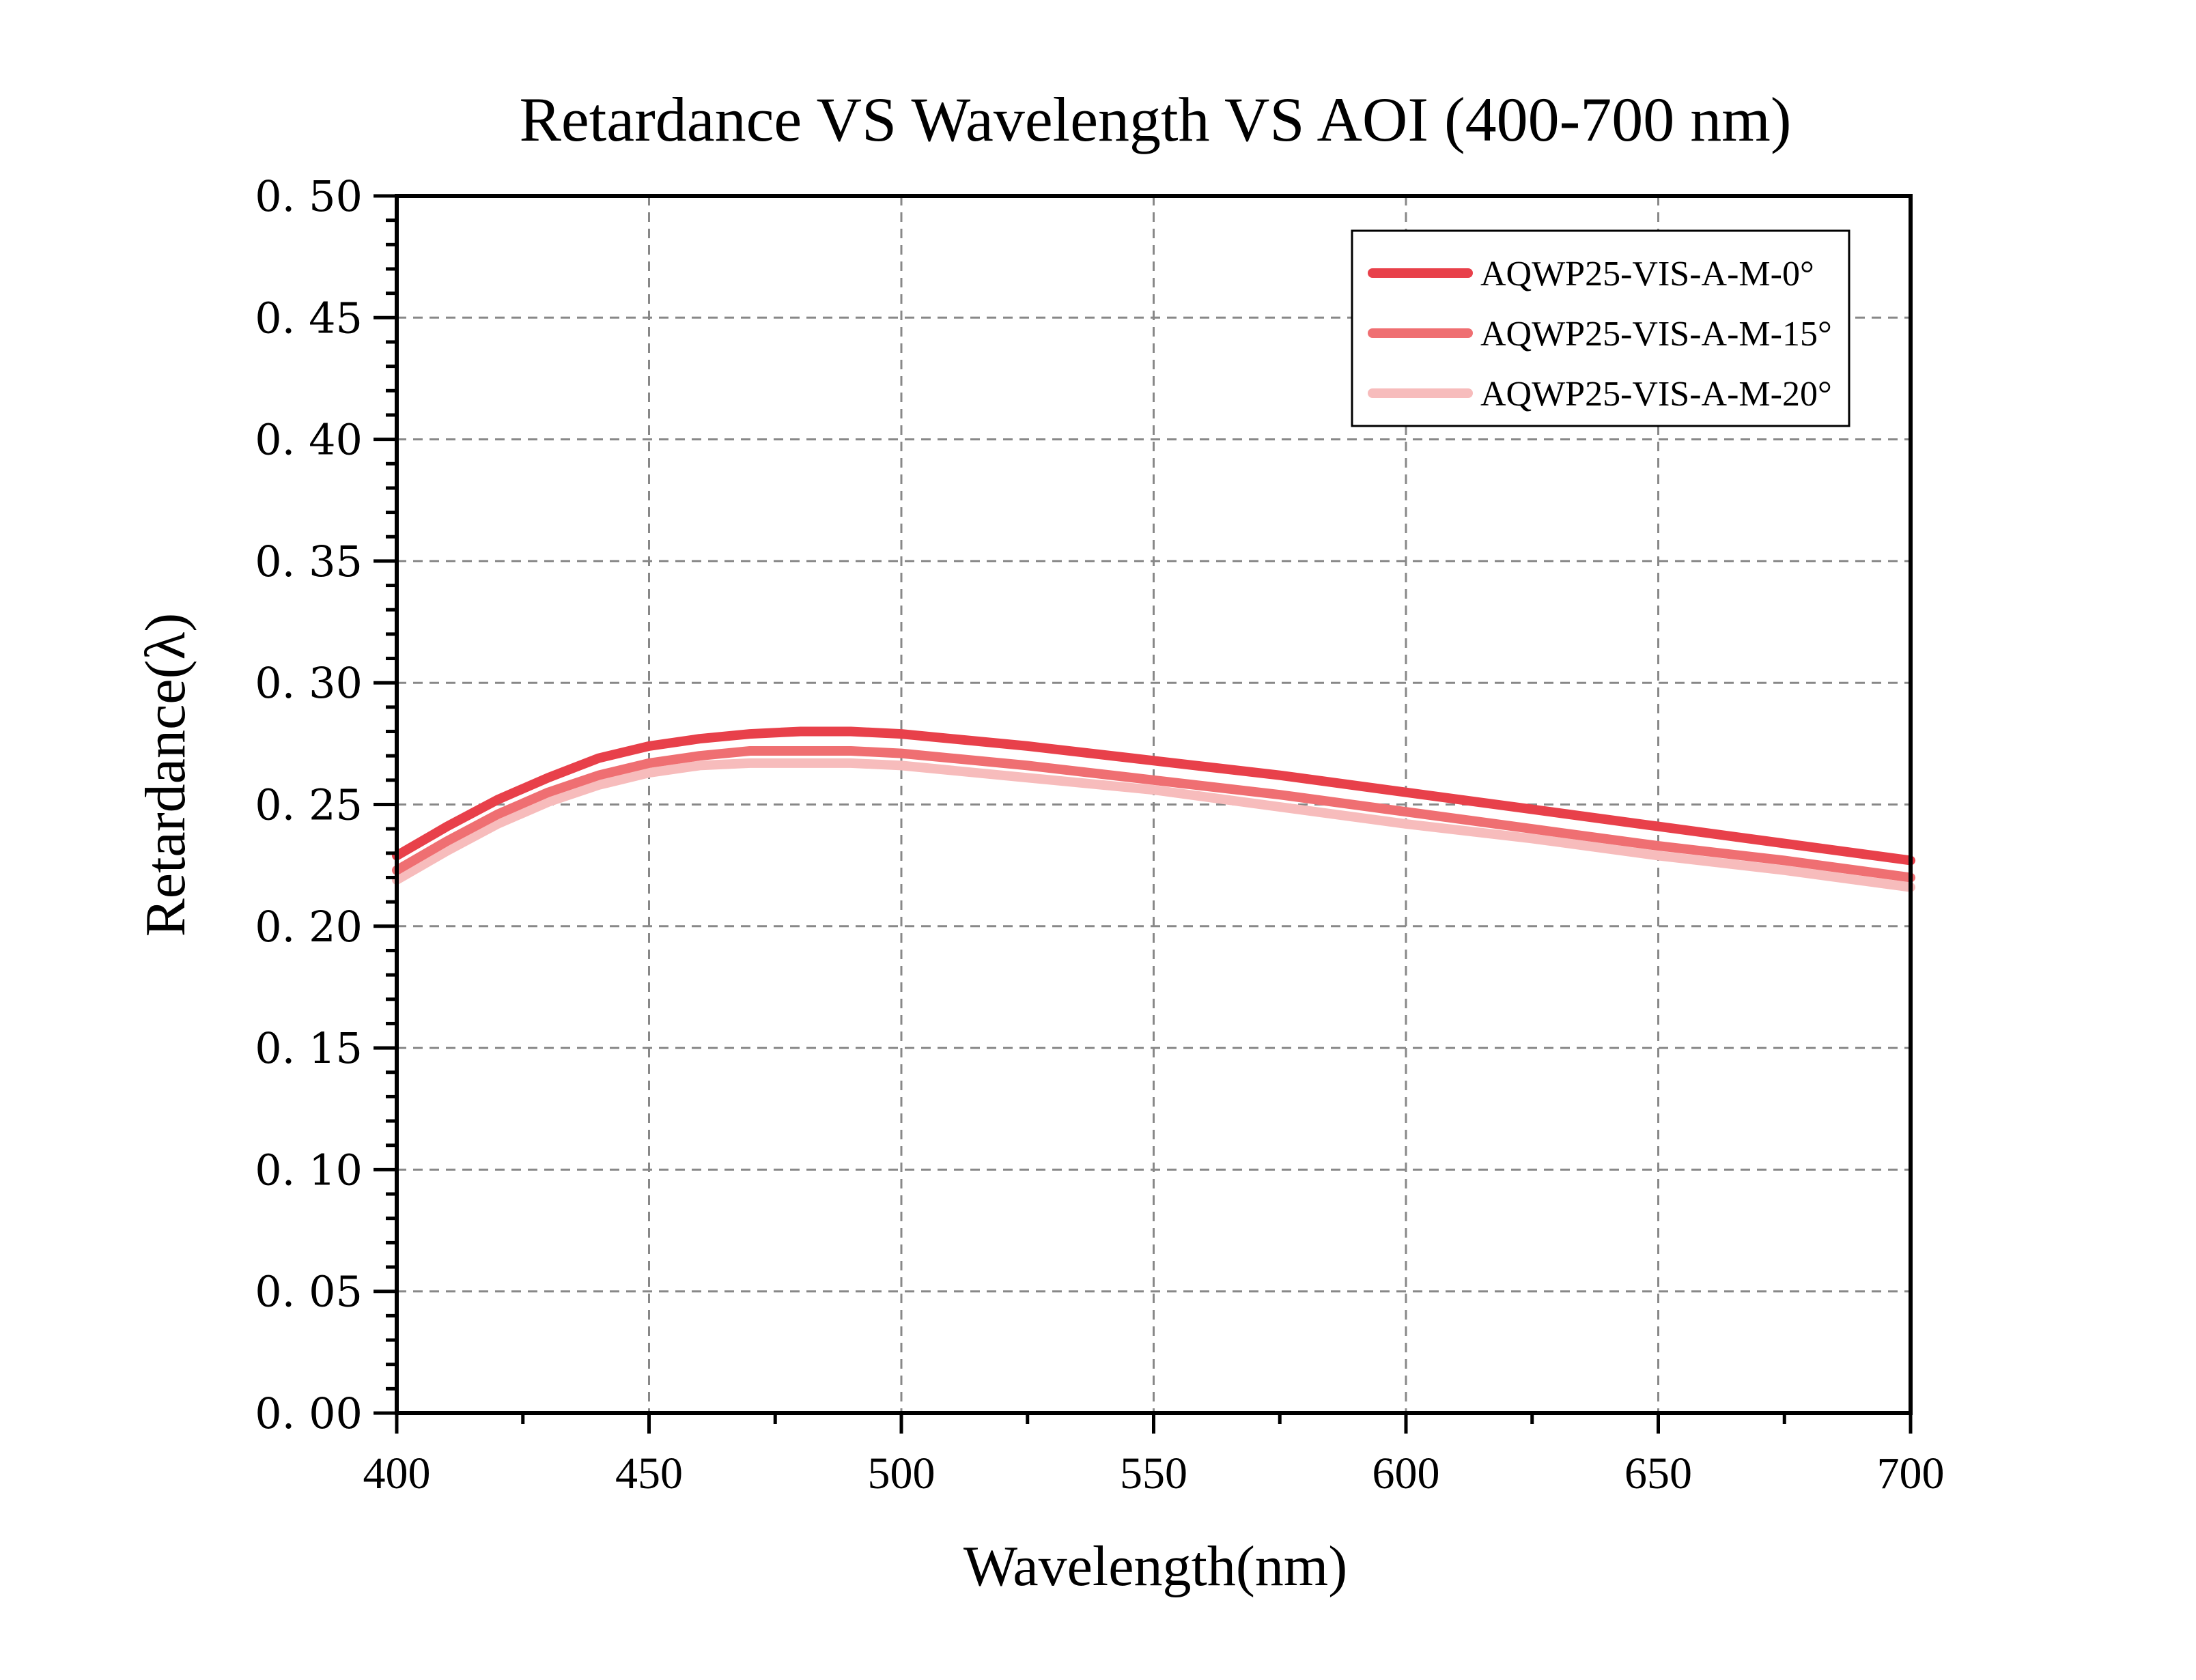  I want to click on x-tick-label: 650, so click(1658, 1473).